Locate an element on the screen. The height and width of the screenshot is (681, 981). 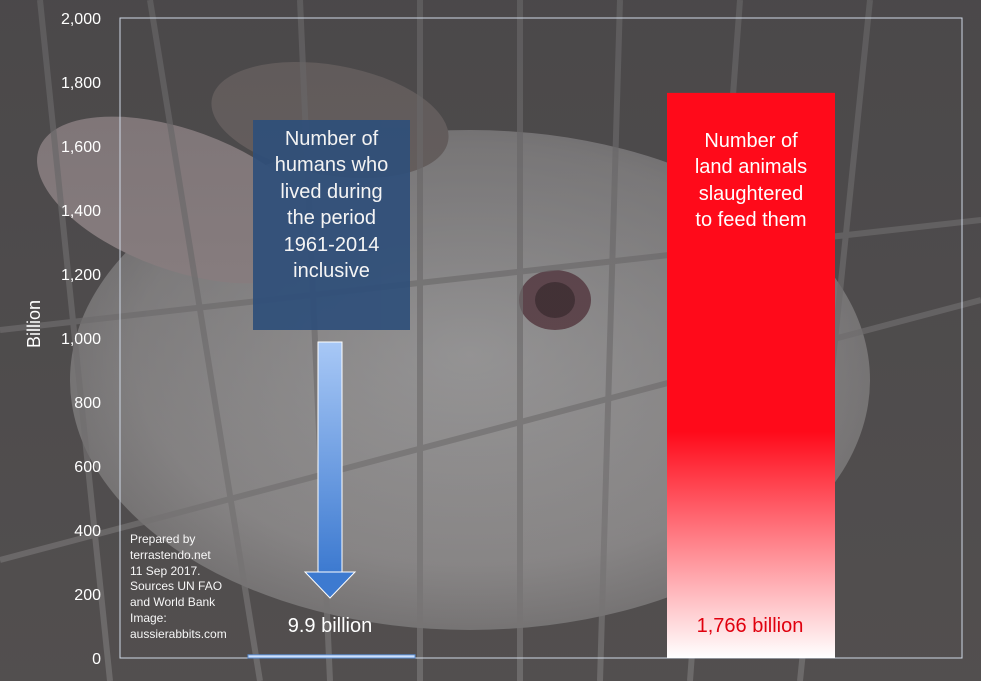
credit-line: terrastendo.net is located at coordinates (170, 554).